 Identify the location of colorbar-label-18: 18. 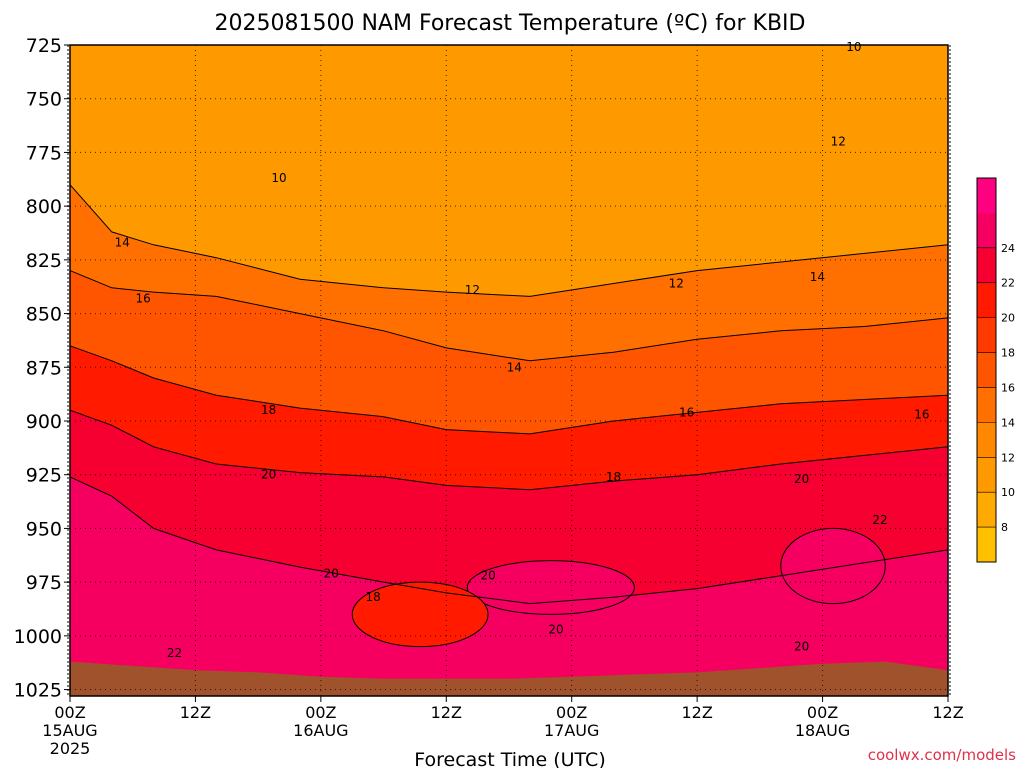
(1008, 353).